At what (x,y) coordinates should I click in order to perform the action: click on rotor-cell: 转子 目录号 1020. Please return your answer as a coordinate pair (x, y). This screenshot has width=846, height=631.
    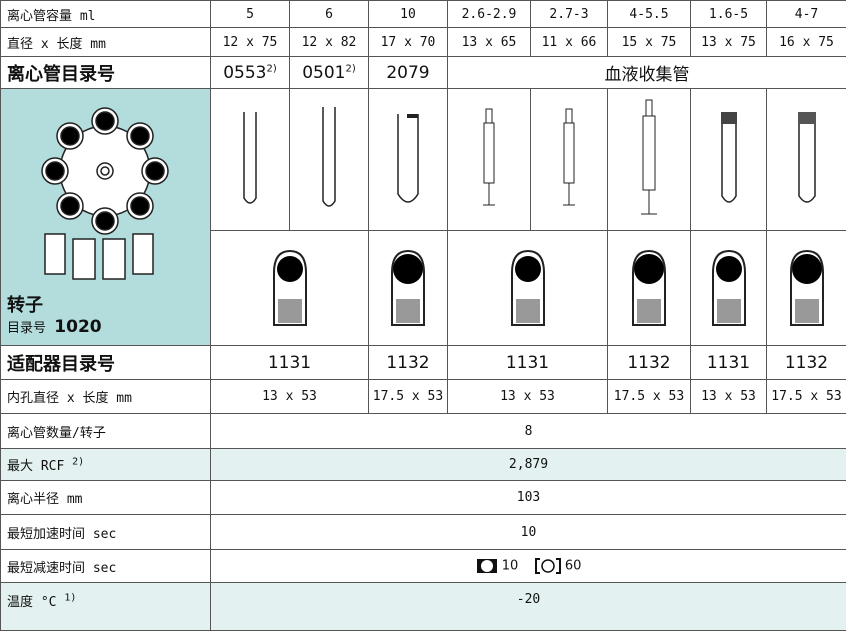
    Looking at the image, I should click on (106, 217).